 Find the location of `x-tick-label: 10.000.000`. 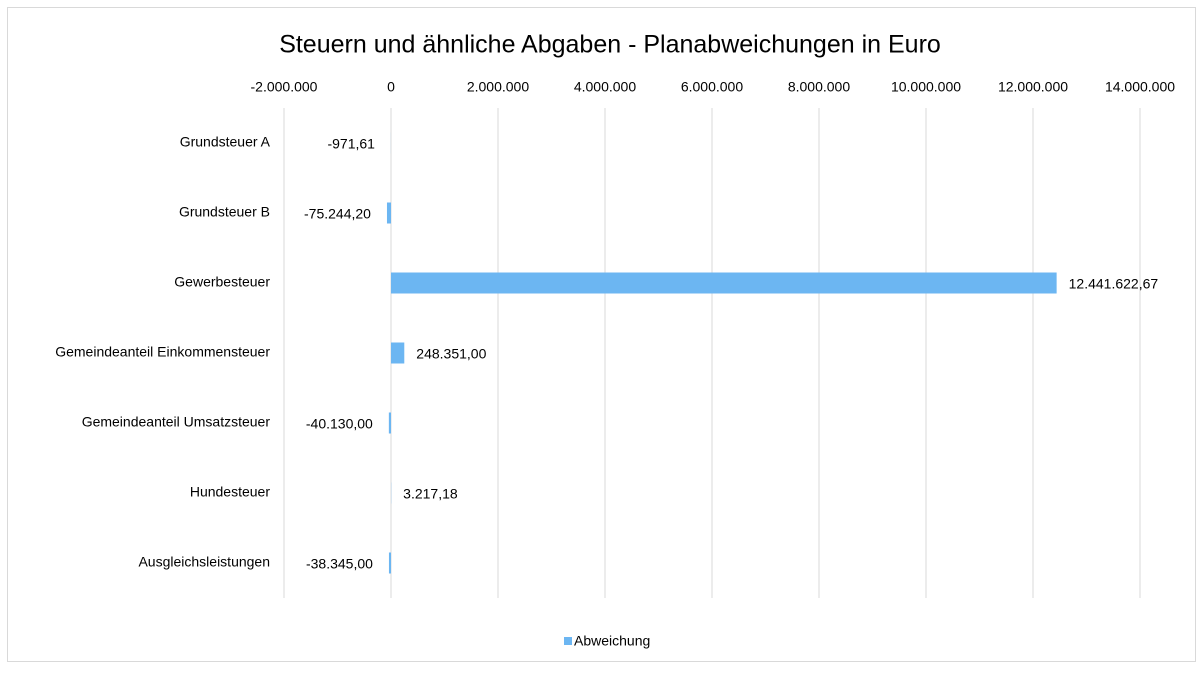

x-tick-label: 10.000.000 is located at coordinates (926, 87).